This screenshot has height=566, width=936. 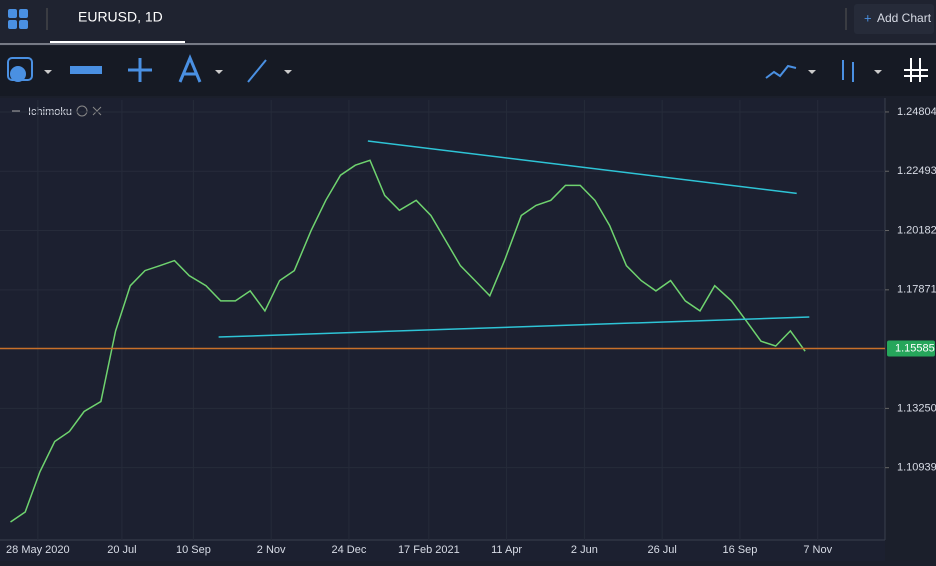 I want to click on date-tool, so click(x=29, y=69).